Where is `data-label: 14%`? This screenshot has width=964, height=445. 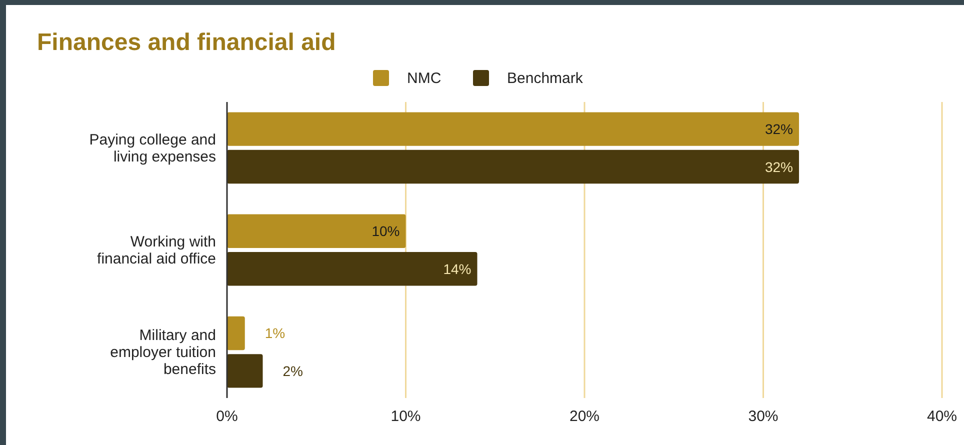 data-label: 14% is located at coordinates (457, 268).